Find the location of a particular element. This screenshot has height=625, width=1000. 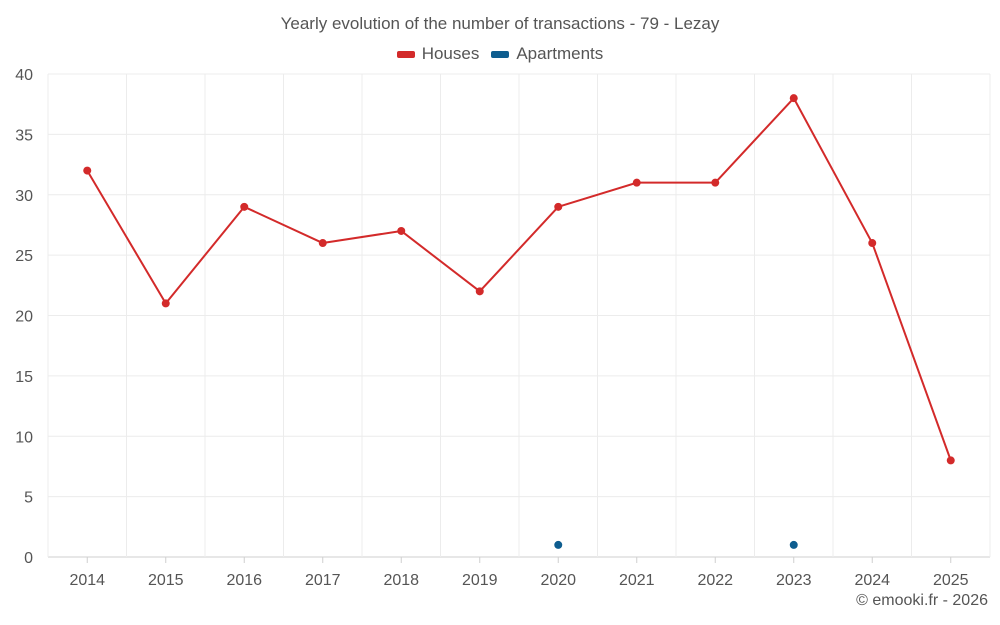

credit-text: © emooki.fr - 2026 is located at coordinates (922, 600).